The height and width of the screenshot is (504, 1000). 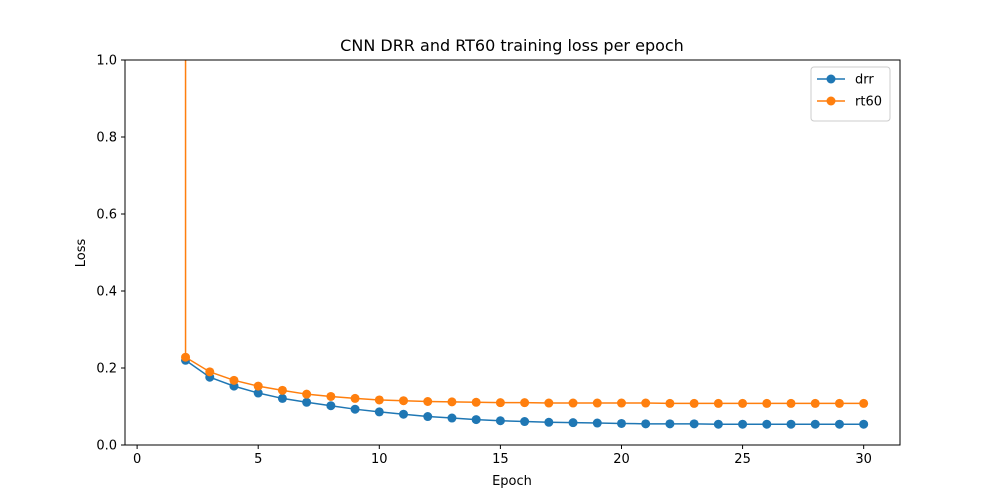 What do you see at coordinates (500, 459) in the screenshot?
I see `x-tick-label: 15` at bounding box center [500, 459].